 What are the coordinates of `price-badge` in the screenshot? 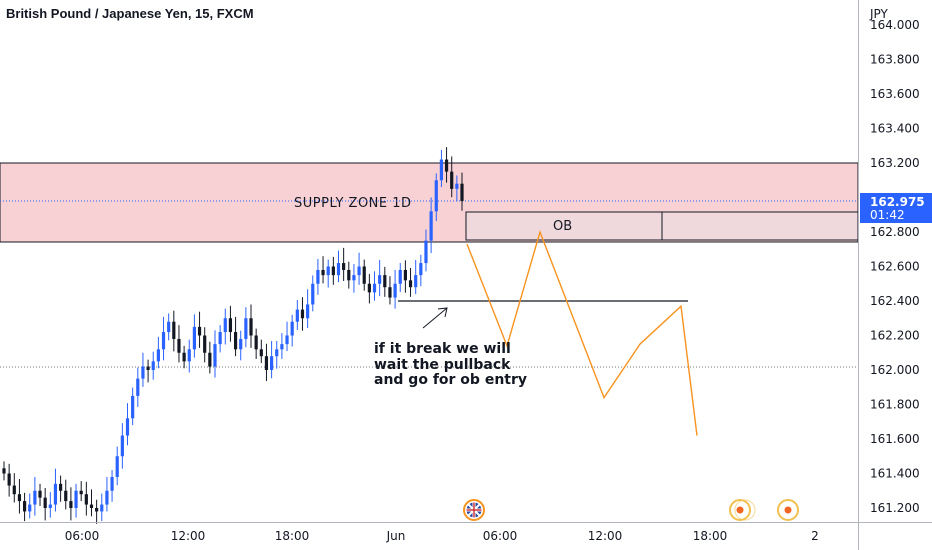 It's located at (896, 208).